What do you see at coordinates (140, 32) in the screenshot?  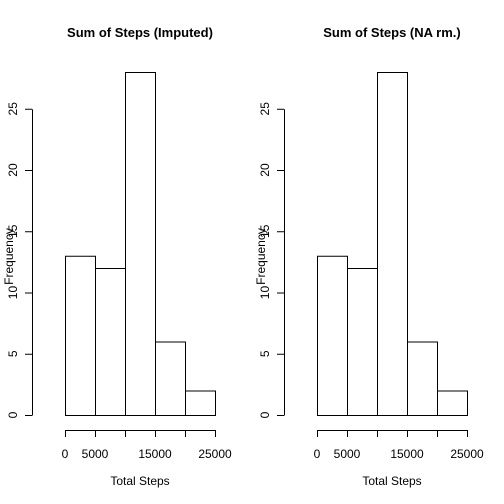 I see `chart-title: Sum of Steps (Imputed)` at bounding box center [140, 32].